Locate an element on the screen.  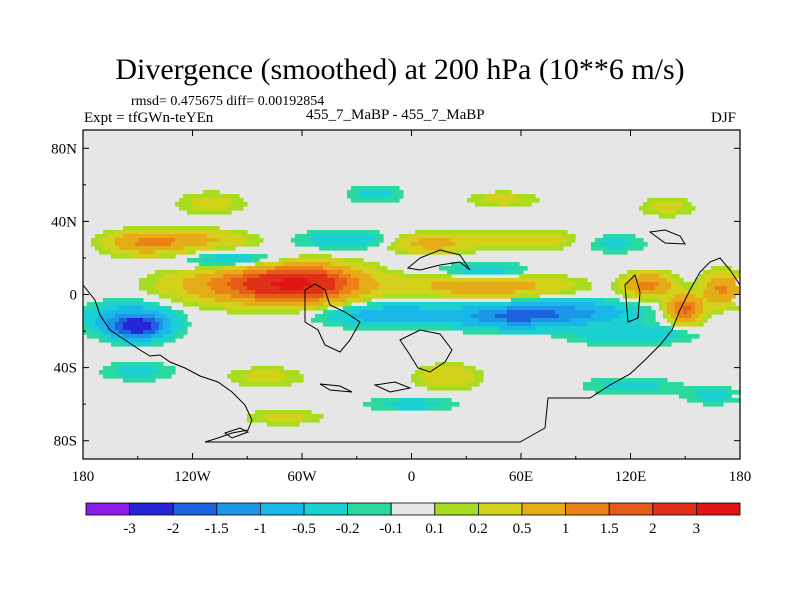
y-tick-label: 0 is located at coordinates (74, 296).